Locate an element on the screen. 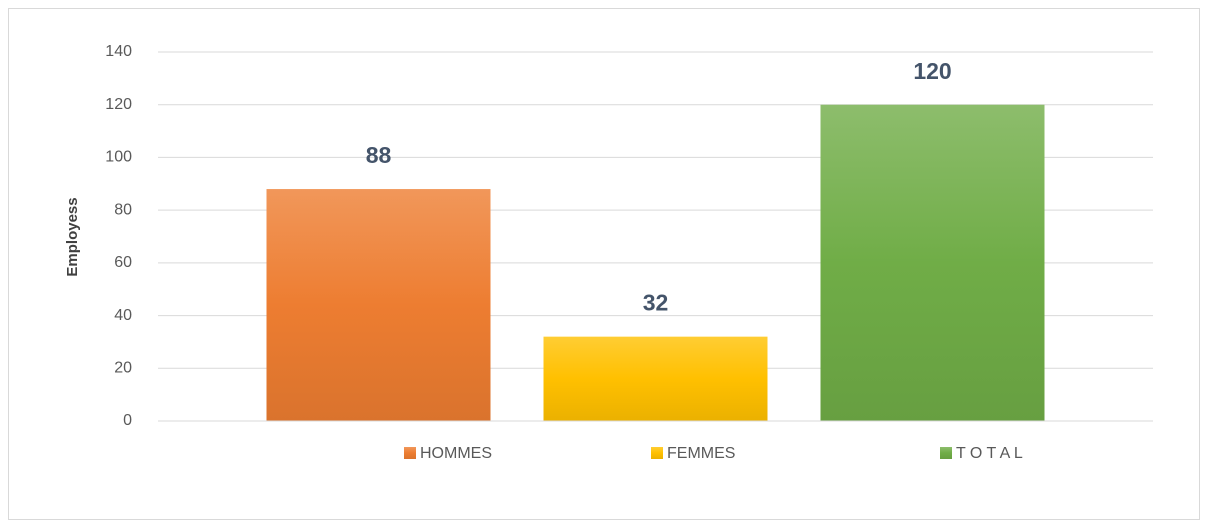 Image resolution: width=1208 pixels, height=527 pixels. y-tick-label: 100 is located at coordinates (118, 157).